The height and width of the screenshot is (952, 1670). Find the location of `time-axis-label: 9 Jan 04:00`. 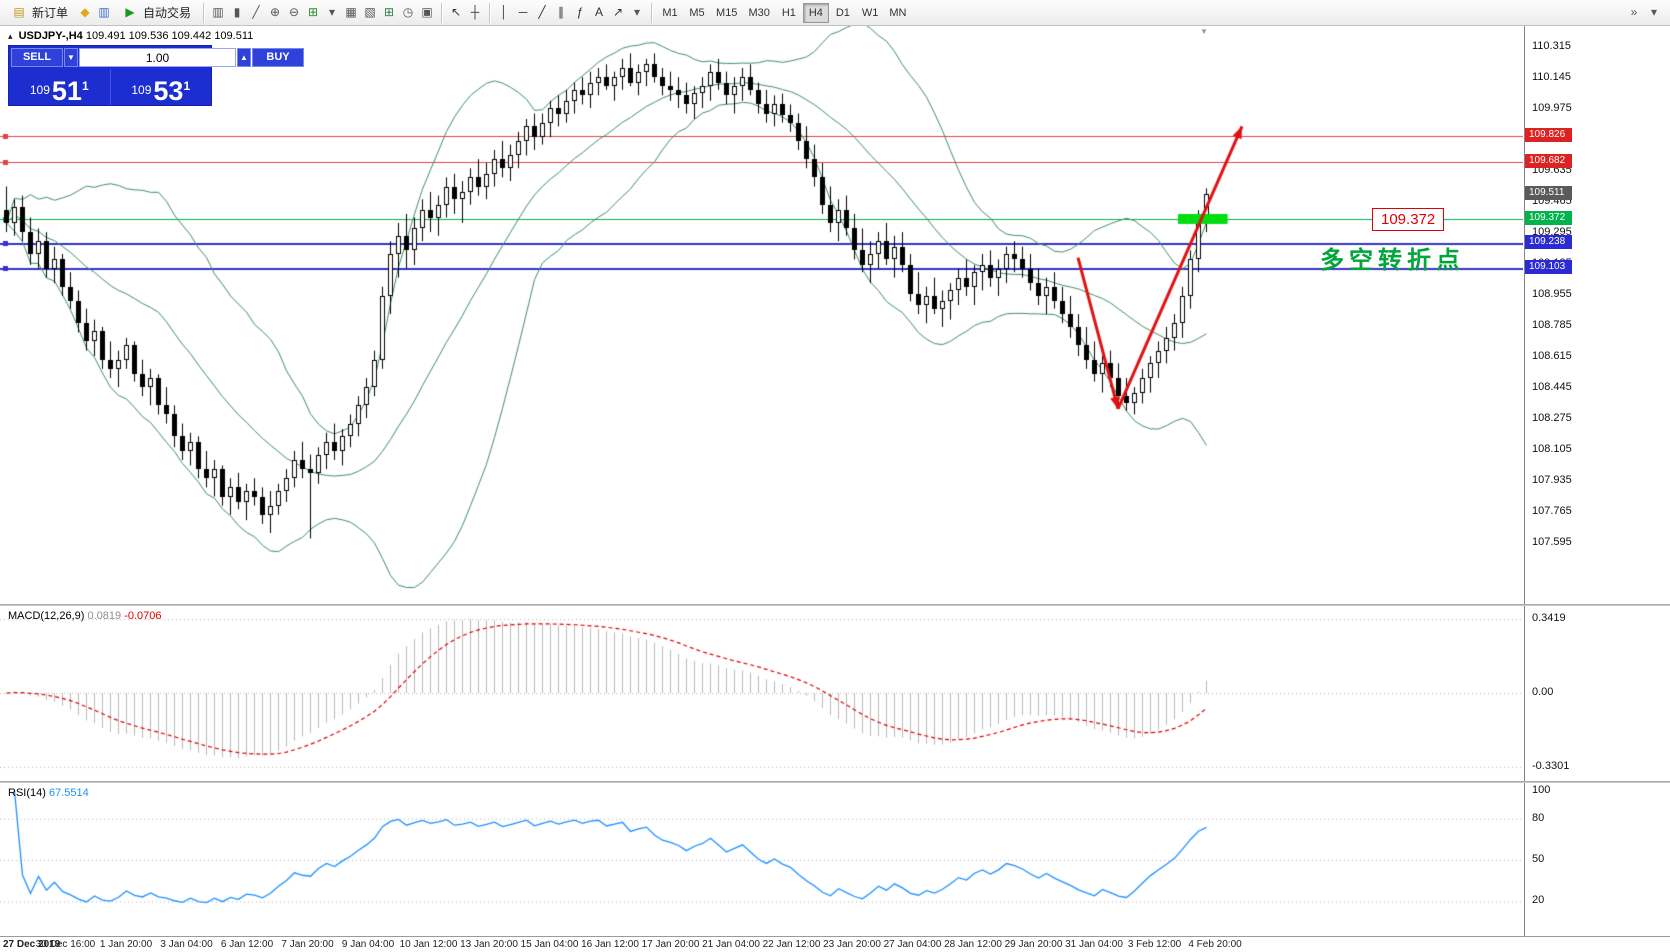

time-axis-label: 9 Jan 04:00 is located at coordinates (368, 944).